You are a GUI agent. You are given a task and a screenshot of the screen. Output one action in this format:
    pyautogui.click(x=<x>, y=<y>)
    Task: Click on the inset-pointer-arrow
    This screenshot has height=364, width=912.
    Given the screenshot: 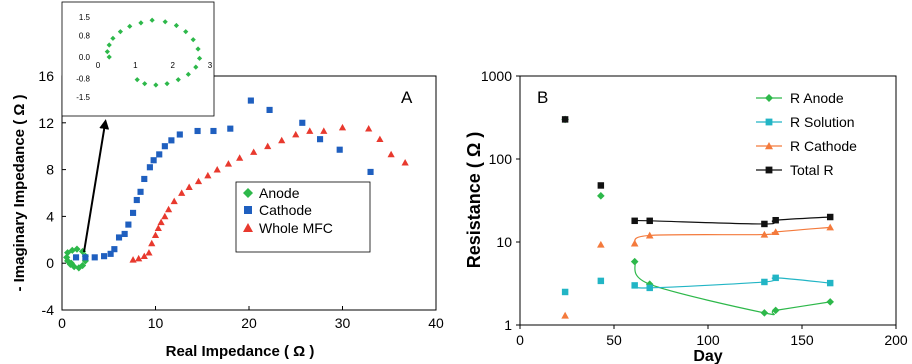 What is the action you would take?
    pyautogui.click(x=96, y=186)
    